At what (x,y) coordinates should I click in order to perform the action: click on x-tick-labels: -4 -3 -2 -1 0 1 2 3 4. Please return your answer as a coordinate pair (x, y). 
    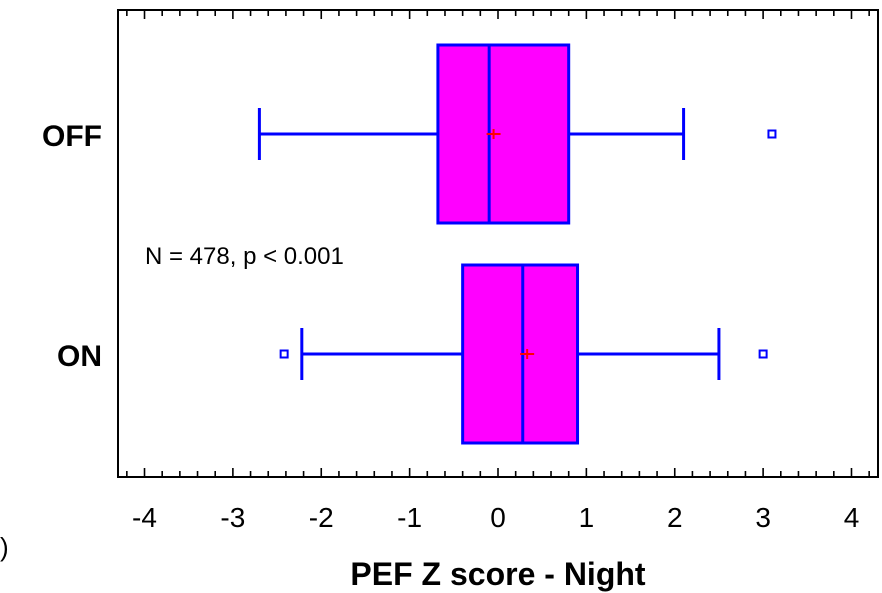
    Looking at the image, I should click on (495, 517).